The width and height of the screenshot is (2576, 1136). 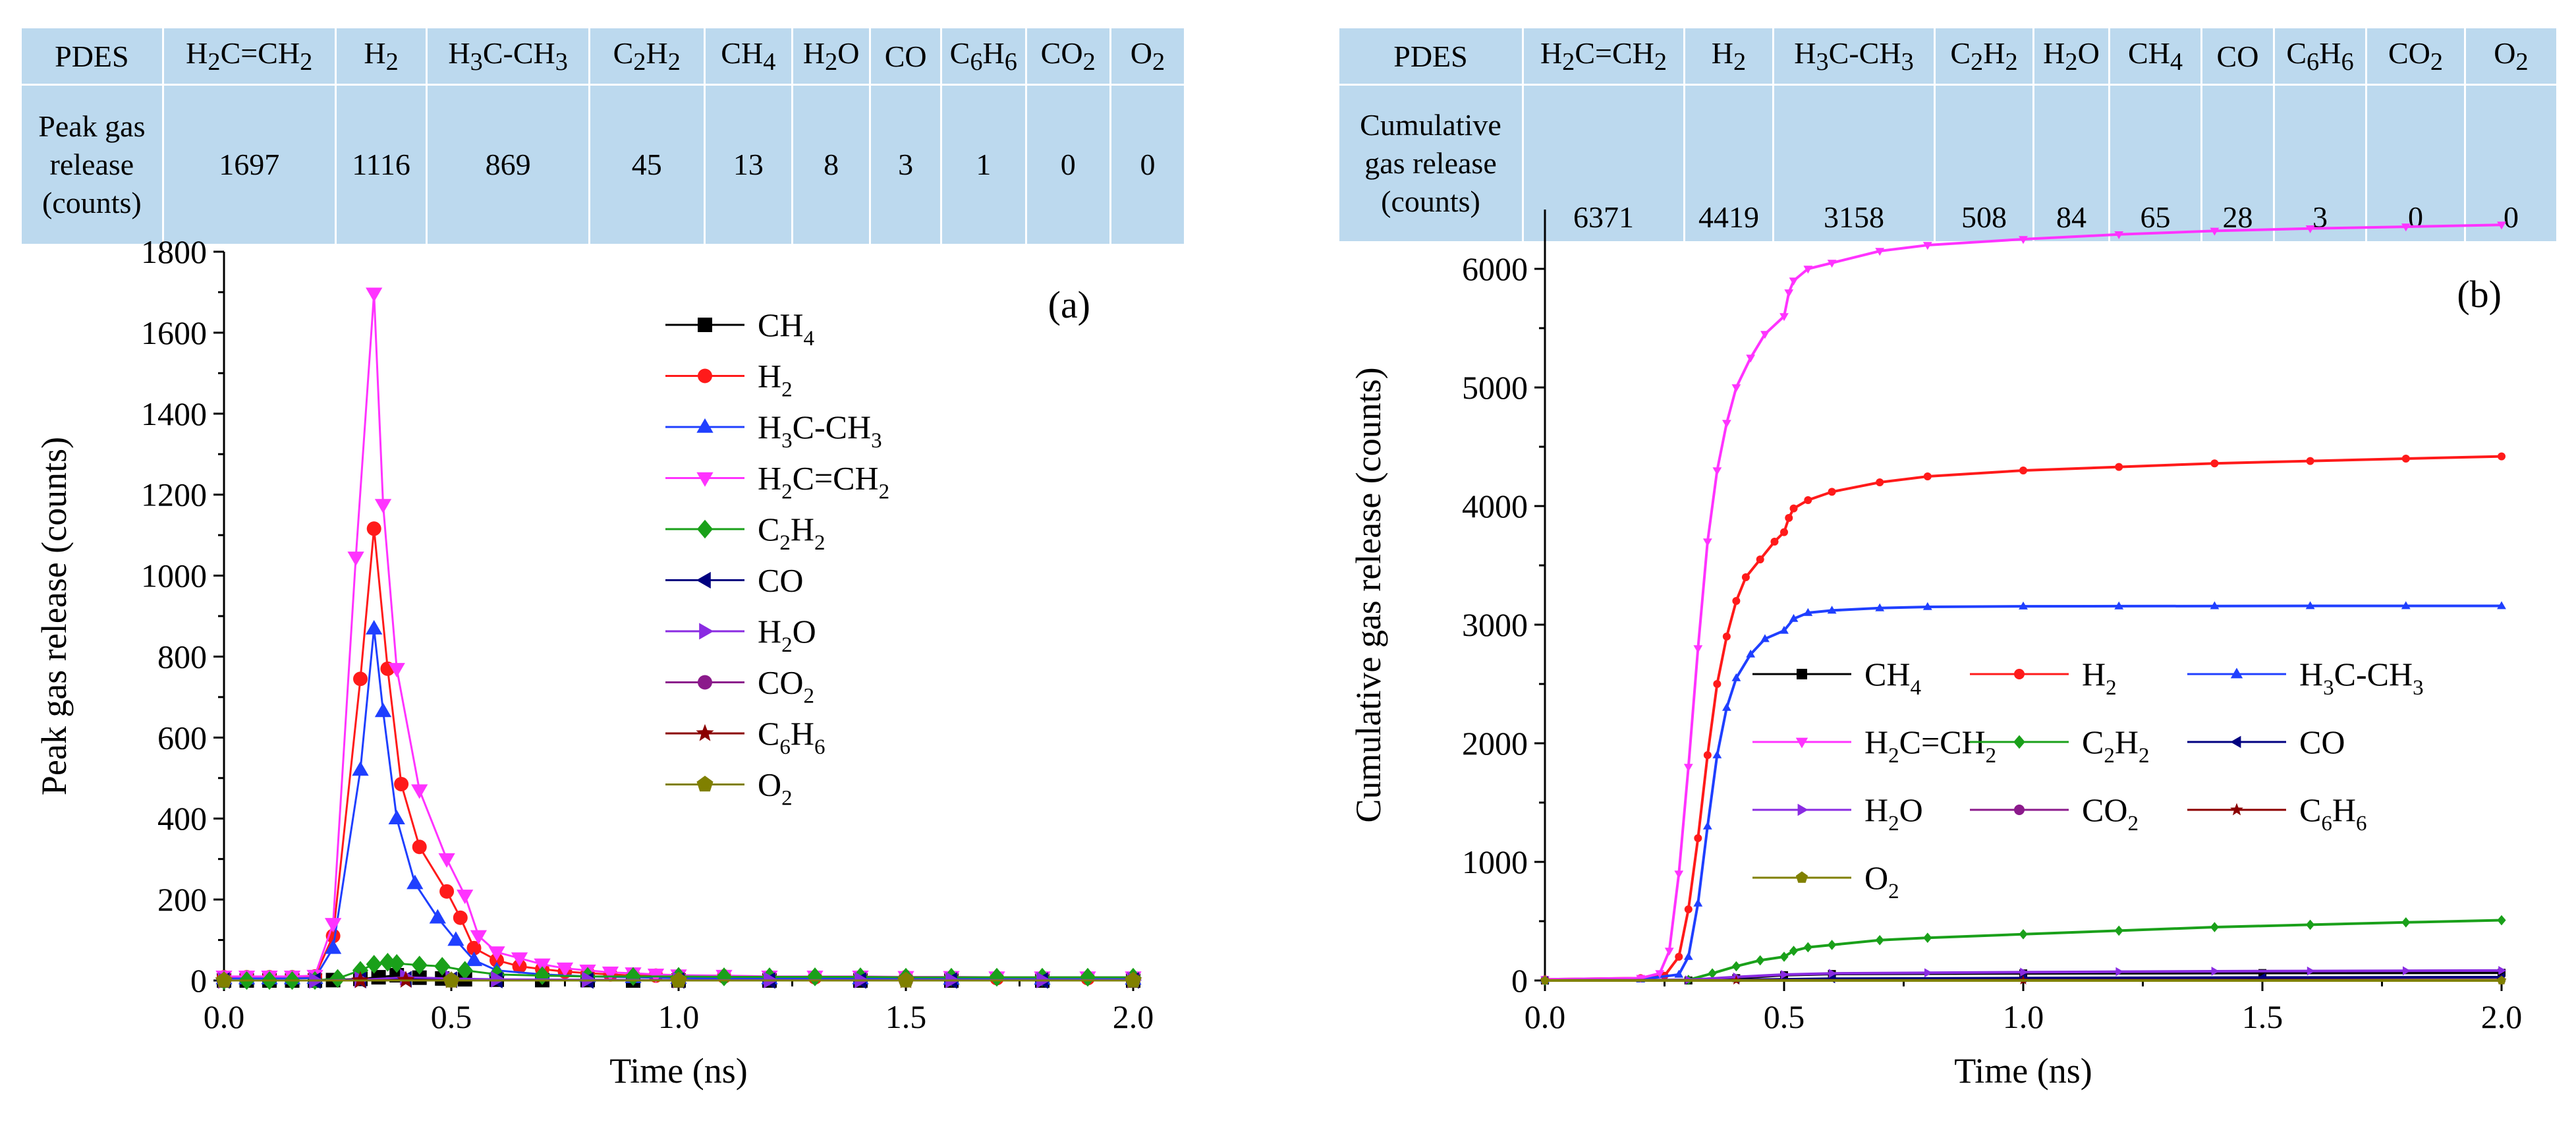 I want to click on table-header-cell: H3C-CH3, so click(x=508, y=56).